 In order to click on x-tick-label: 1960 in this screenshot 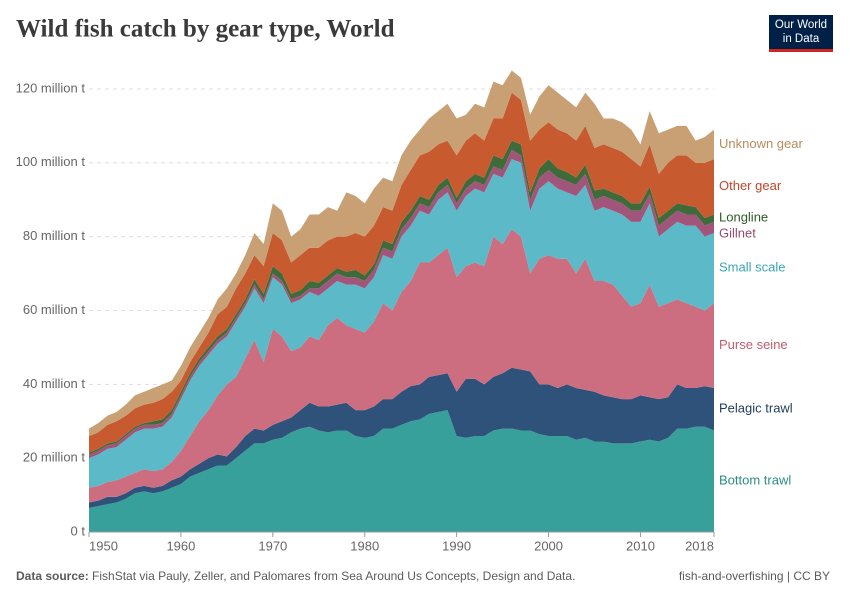, I will do `click(180, 545)`.